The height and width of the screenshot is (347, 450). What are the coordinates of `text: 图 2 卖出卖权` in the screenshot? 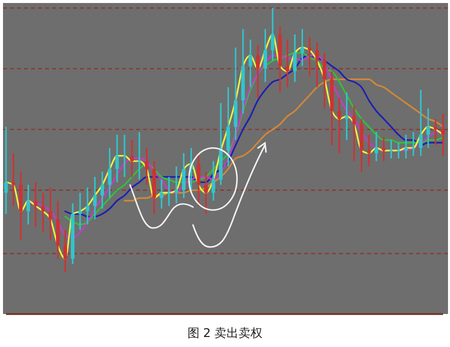 It's located at (225, 333).